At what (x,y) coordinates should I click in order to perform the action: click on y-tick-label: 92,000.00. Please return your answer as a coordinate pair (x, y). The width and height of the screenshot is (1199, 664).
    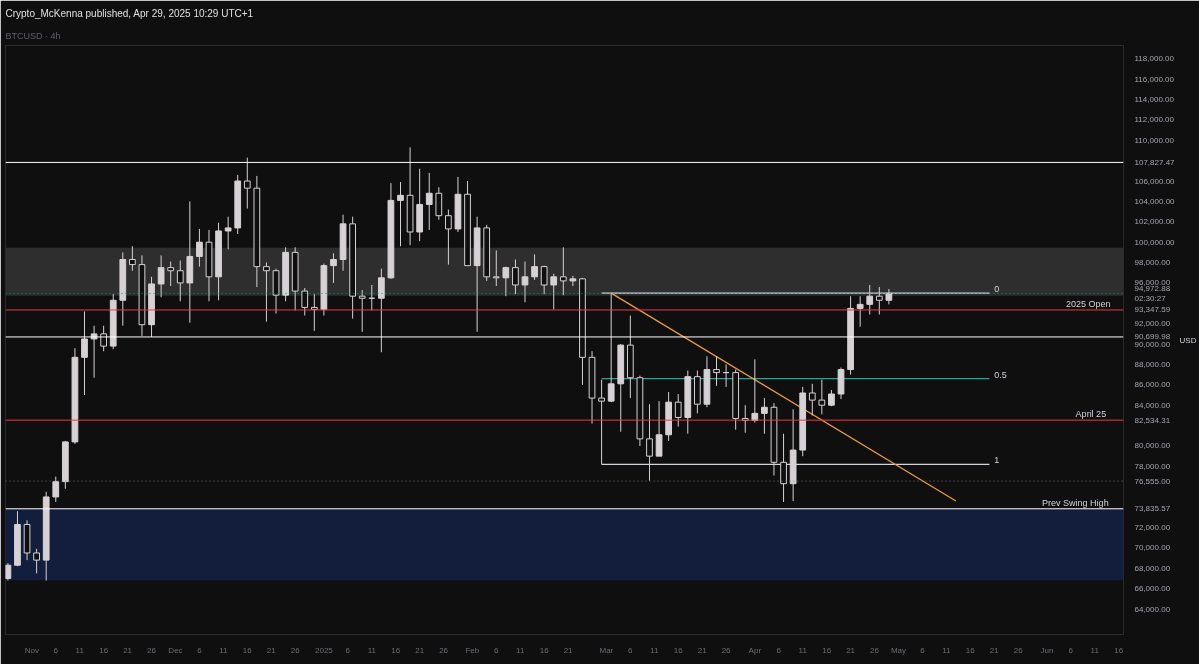
    Looking at the image, I should click on (1152, 324).